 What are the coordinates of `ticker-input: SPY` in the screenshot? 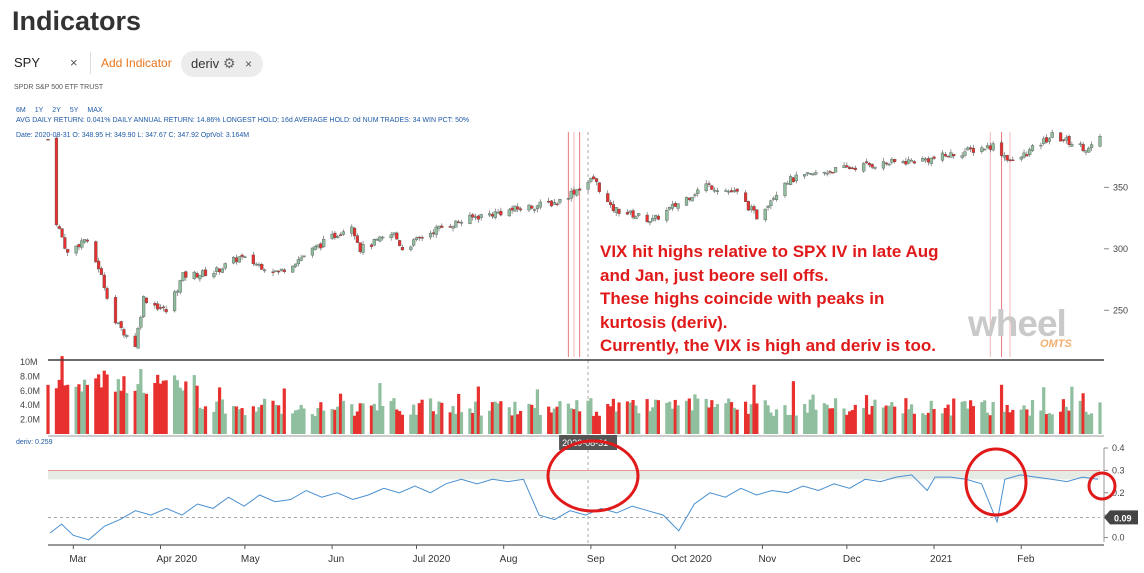 It's located at (27, 62).